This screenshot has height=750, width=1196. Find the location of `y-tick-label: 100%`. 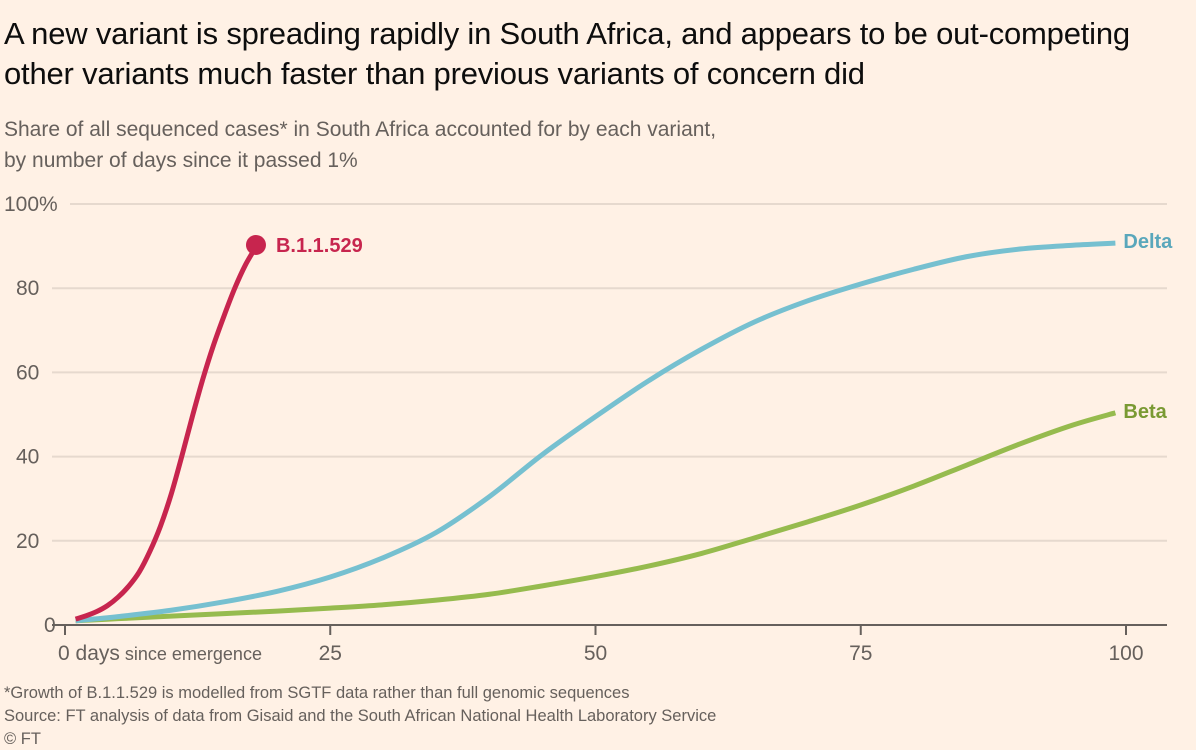

y-tick-label: 100% is located at coordinates (31, 204).